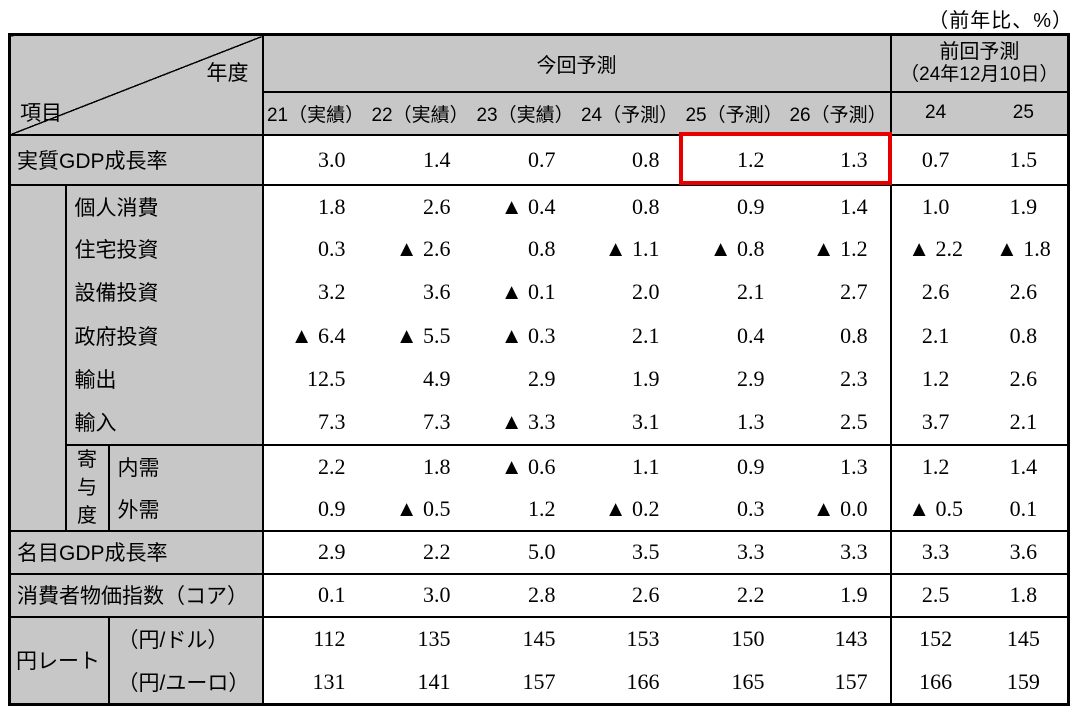 This screenshot has width=1078, height=709. Describe the element at coordinates (315, 249) in the screenshot. I see `table-cell: 0.3` at that location.